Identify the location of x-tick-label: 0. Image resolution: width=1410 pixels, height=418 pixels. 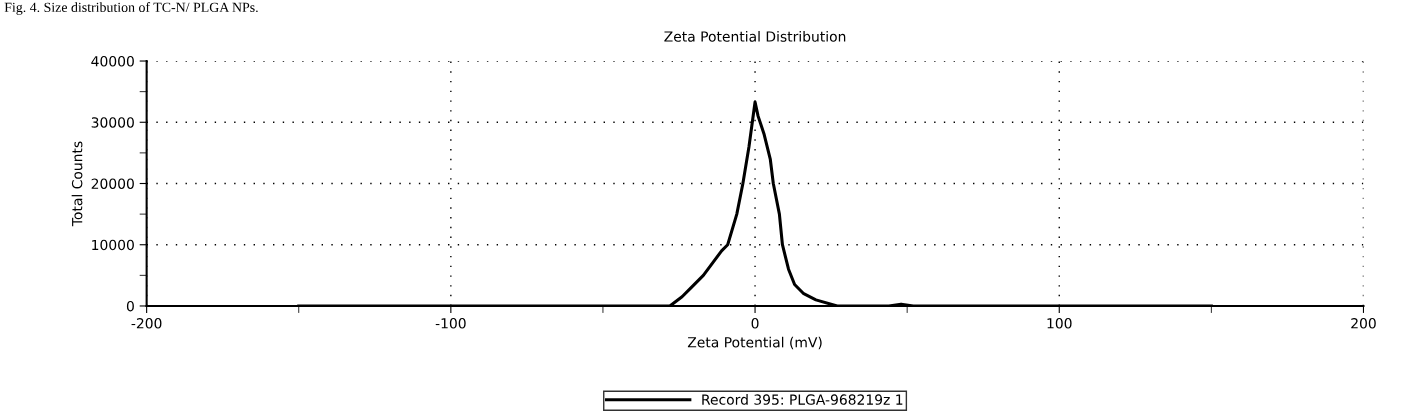
(755, 323).